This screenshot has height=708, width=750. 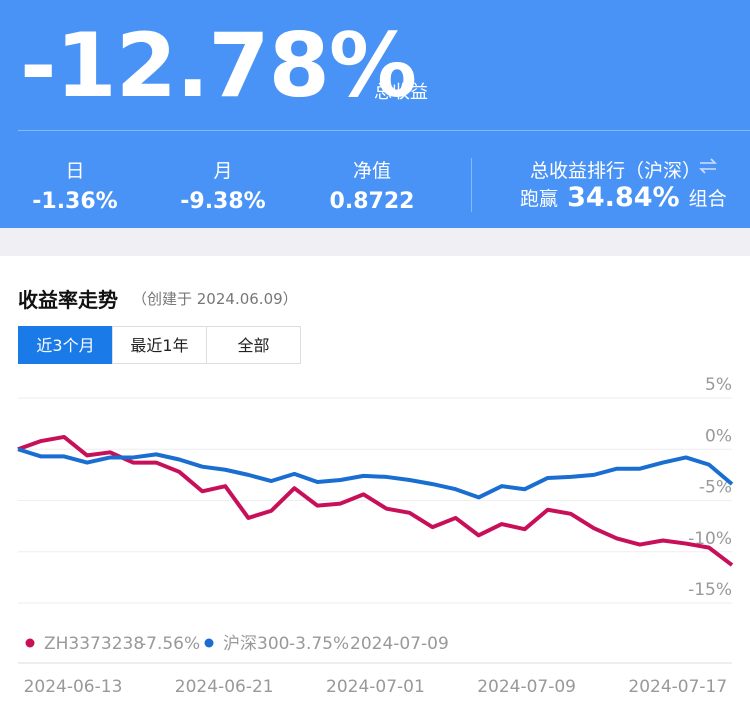 I want to click on y-tick-label: 0%, so click(x=718, y=436).